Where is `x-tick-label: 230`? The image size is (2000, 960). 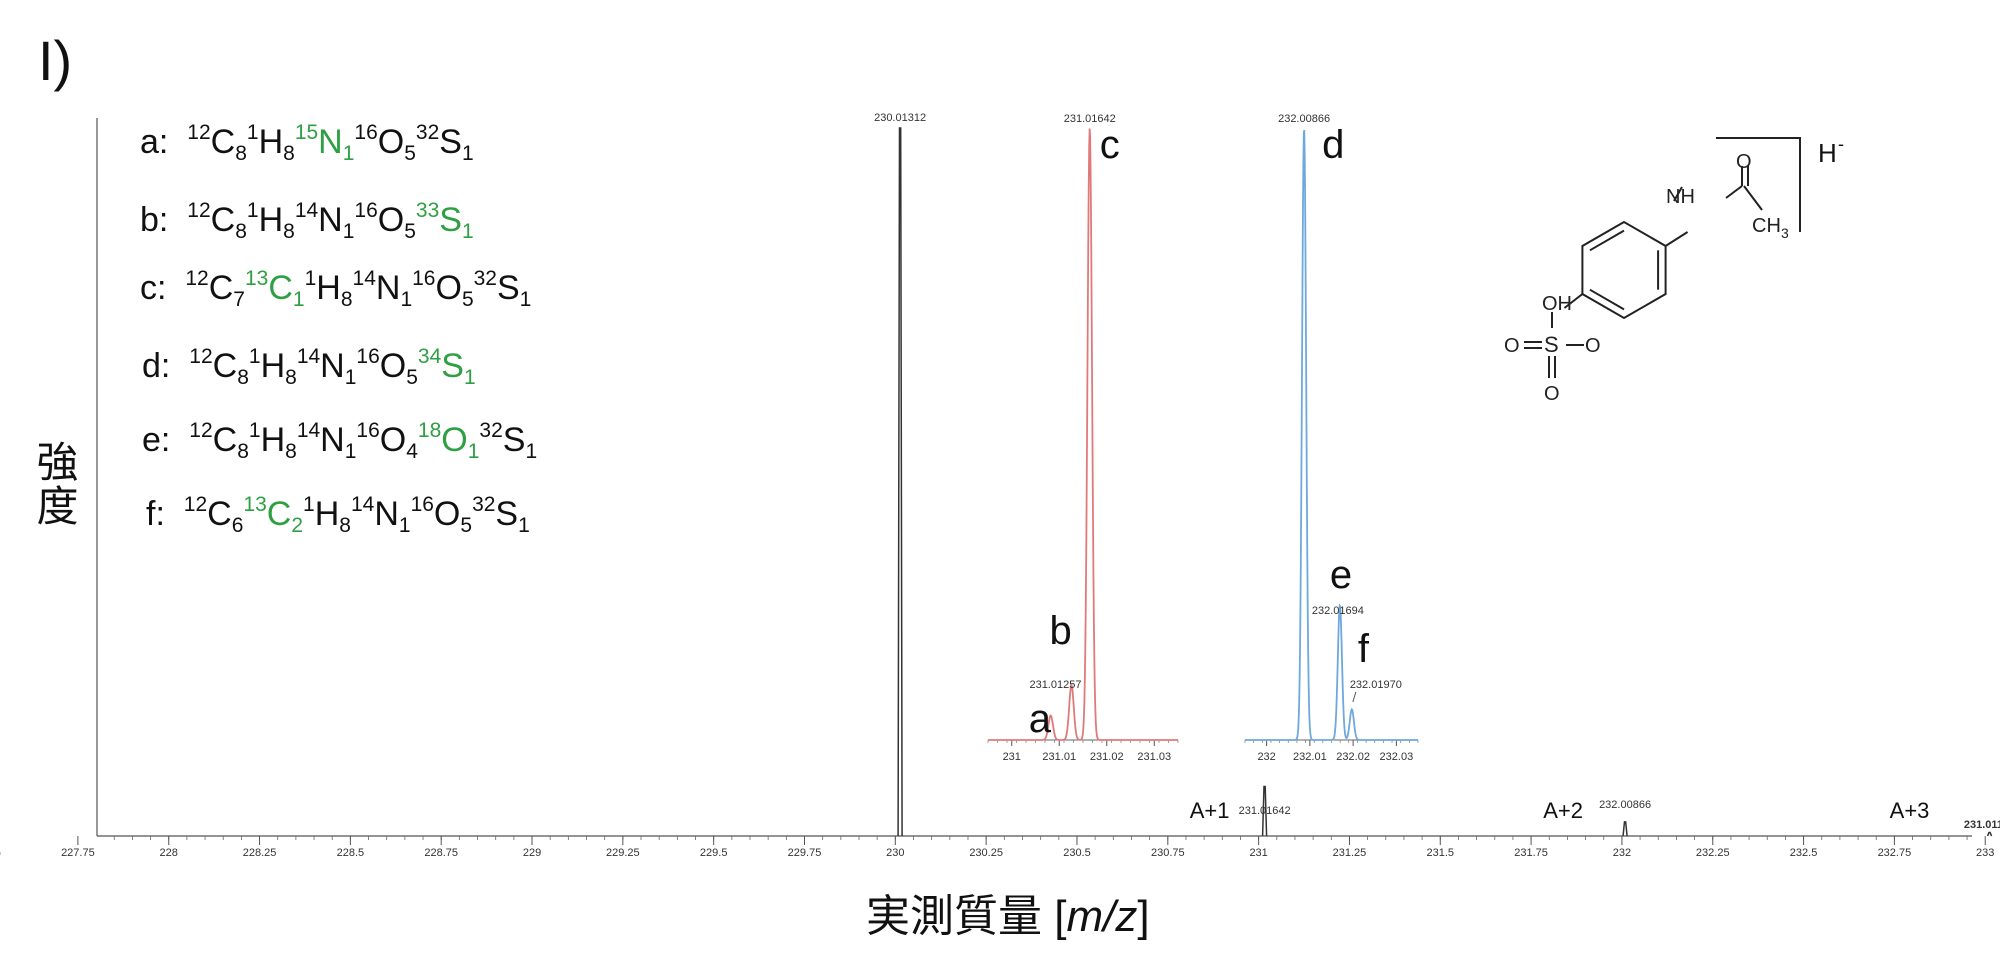
x-tick-label: 230 is located at coordinates (895, 853).